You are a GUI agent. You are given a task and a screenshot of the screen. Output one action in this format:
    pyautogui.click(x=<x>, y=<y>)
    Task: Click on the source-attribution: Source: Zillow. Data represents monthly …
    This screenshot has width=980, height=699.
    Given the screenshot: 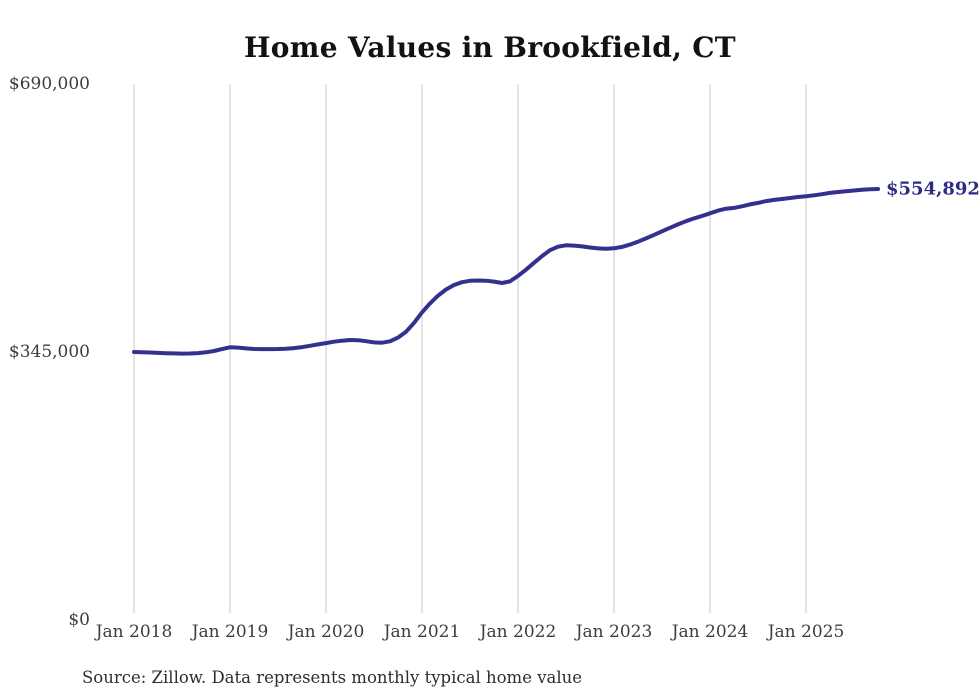 What is the action you would take?
    pyautogui.click(x=332, y=677)
    